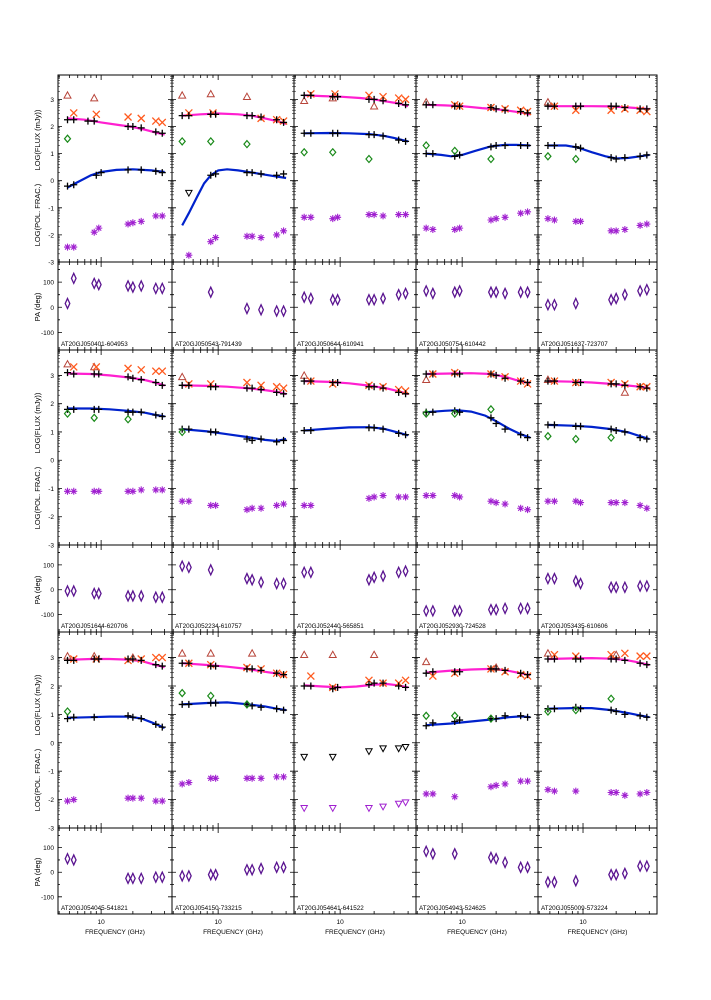 Image resolution: width=711 pixels, height=1000 pixels. I want to click on panel-10-total-flux-fit, so click(598, 385).